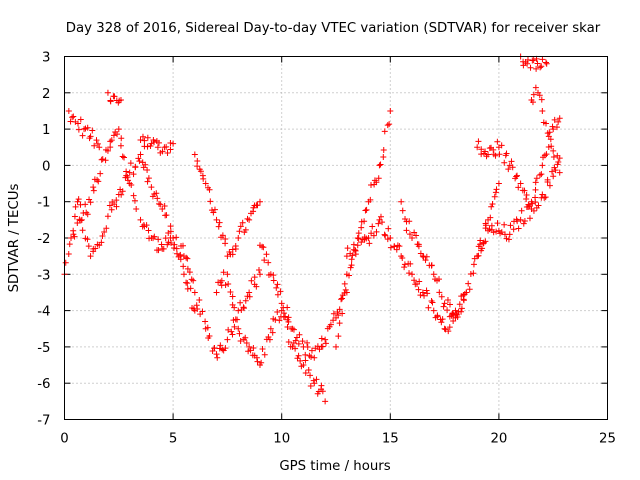  Describe the element at coordinates (498, 439) in the screenshot. I see `x-tick-label: 20` at that location.